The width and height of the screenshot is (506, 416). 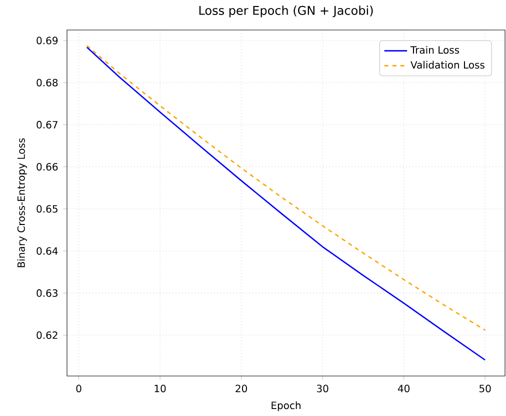 What do you see at coordinates (485, 388) in the screenshot?
I see `x-tick-label: 50` at bounding box center [485, 388].